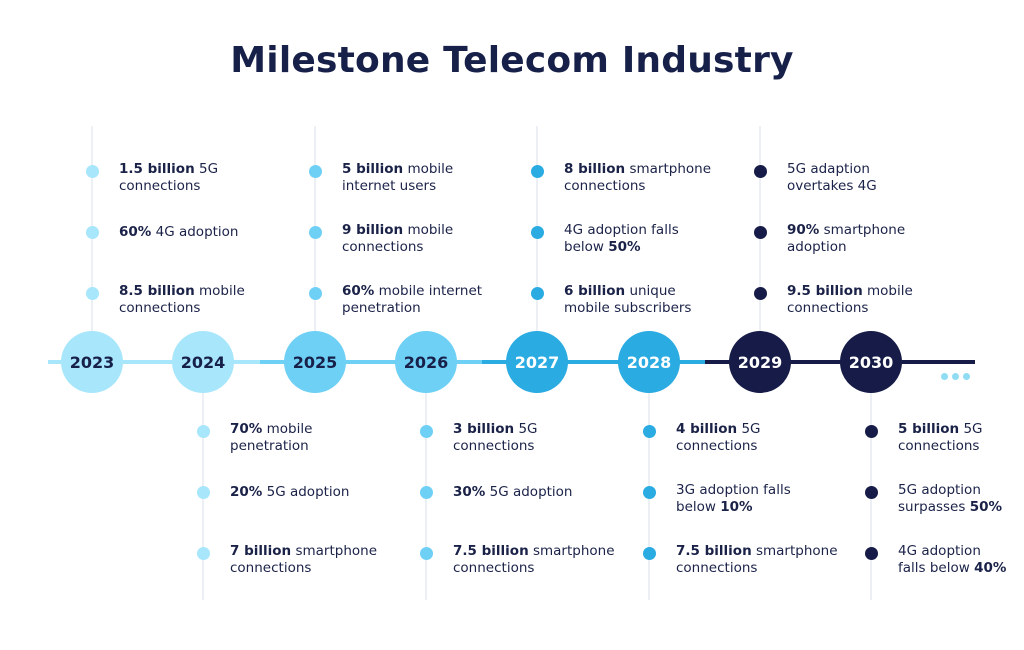  What do you see at coordinates (961, 438) in the screenshot?
I see `milestone-text: 5 billion 5G connections` at bounding box center [961, 438].